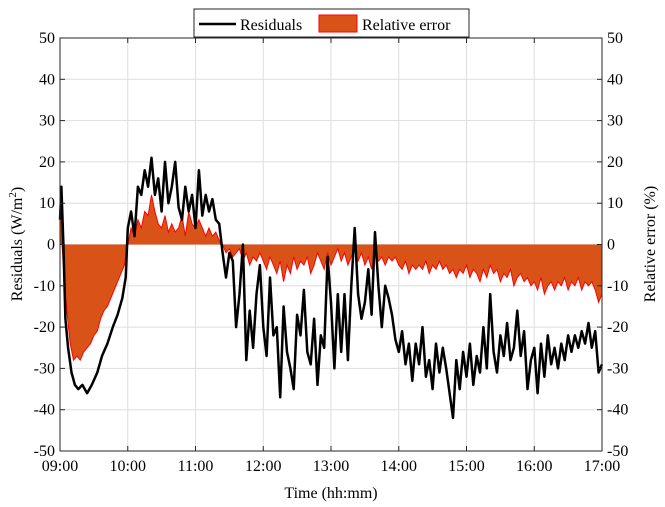 The height and width of the screenshot is (507, 665). What do you see at coordinates (615, 121) in the screenshot?
I see `y-right-tick-label: 30` at bounding box center [615, 121].